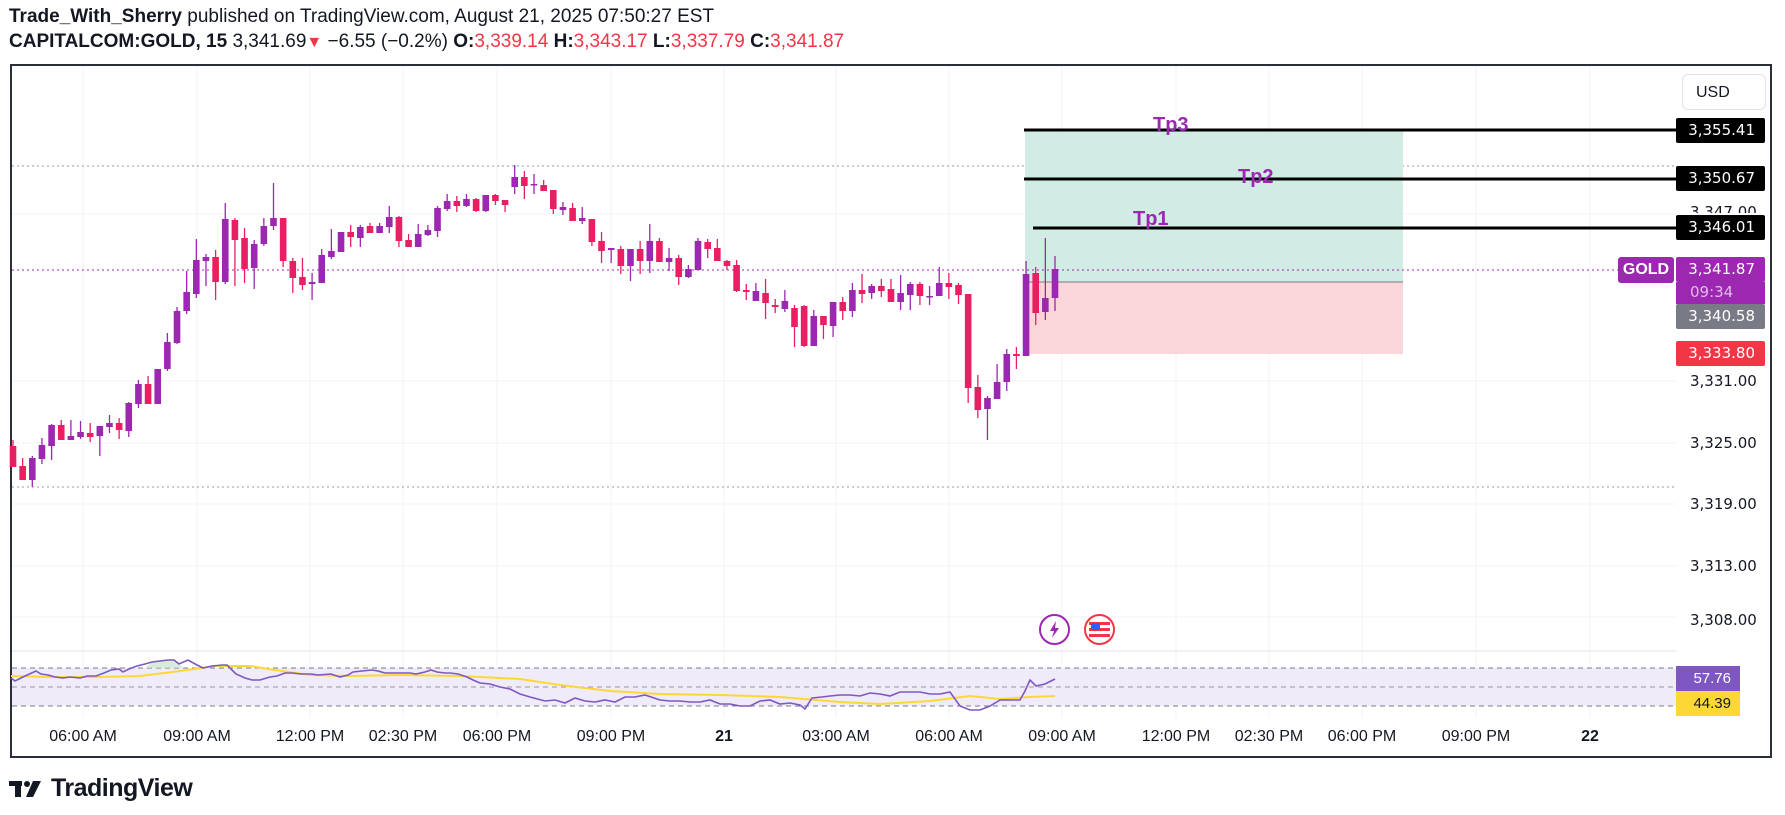 Image resolution: width=1785 pixels, height=815 pixels. What do you see at coordinates (1720, 353) in the screenshot?
I see `stop-price-label: 3,333.80` at bounding box center [1720, 353].